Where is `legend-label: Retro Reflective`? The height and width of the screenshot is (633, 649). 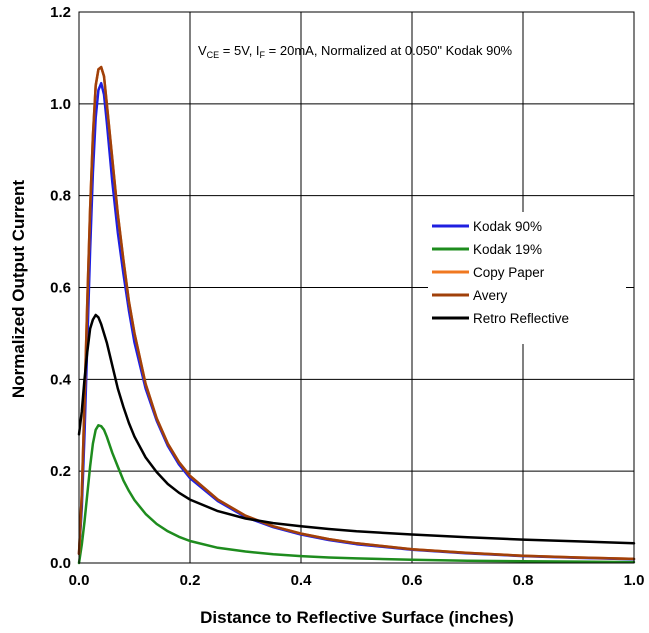
legend-label: Retro Reflective is located at coordinates (521, 318).